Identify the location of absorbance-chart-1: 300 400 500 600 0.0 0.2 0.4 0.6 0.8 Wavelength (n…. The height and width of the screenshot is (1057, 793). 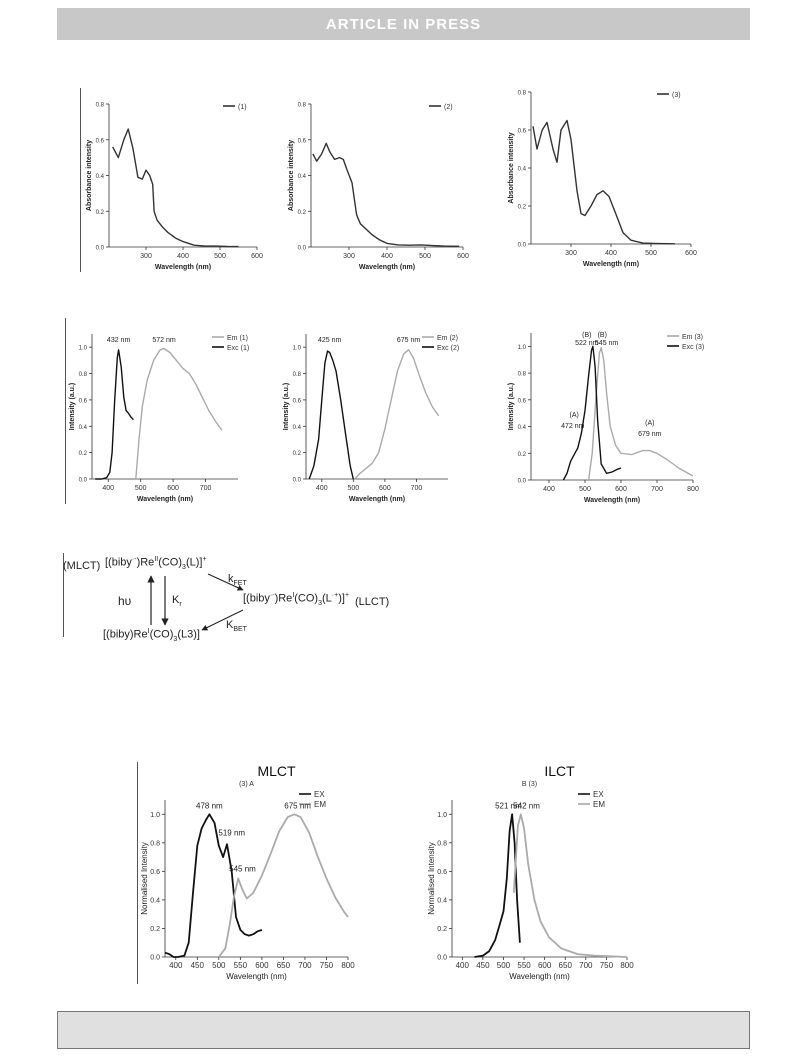
(174, 187).